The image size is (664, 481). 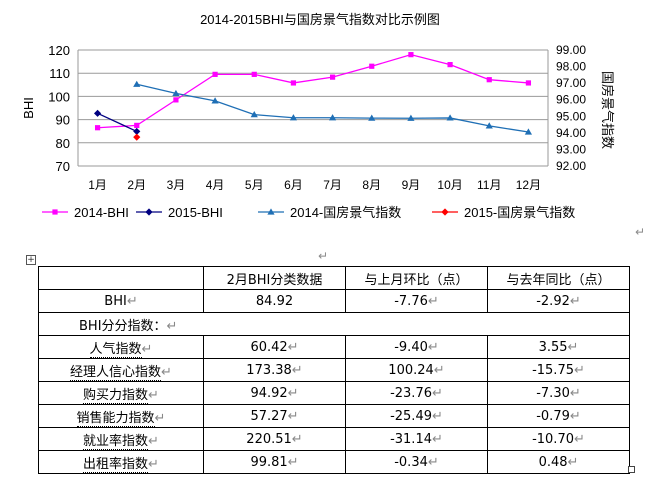 What do you see at coordinates (274, 462) in the screenshot?
I see `table-cell: 99.81↵` at bounding box center [274, 462].